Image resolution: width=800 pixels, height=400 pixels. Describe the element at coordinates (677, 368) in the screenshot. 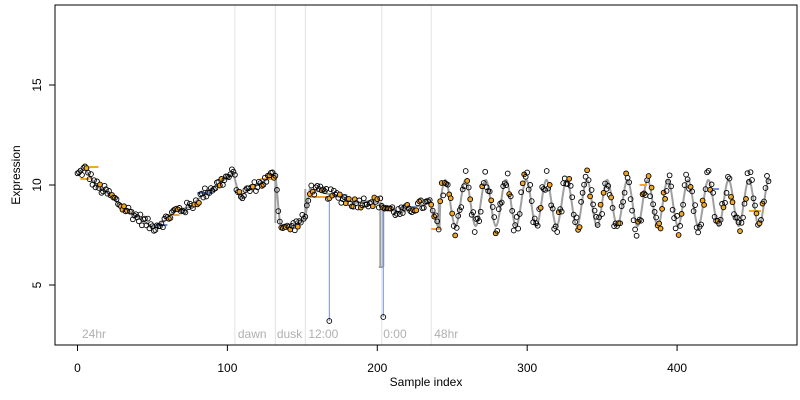

I see `x-tick-label: 400` at that location.